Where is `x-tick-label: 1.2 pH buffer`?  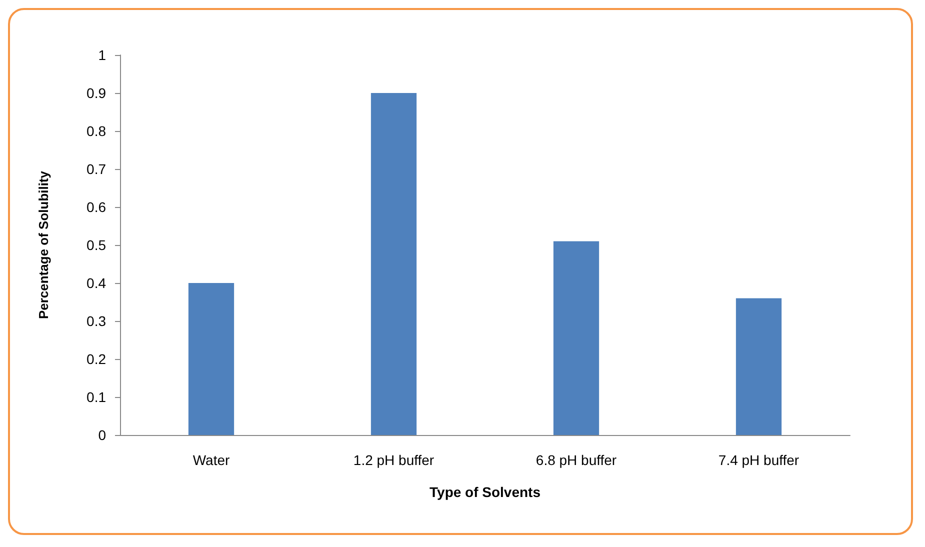
x-tick-label: 1.2 pH buffer is located at coordinates (393, 460).